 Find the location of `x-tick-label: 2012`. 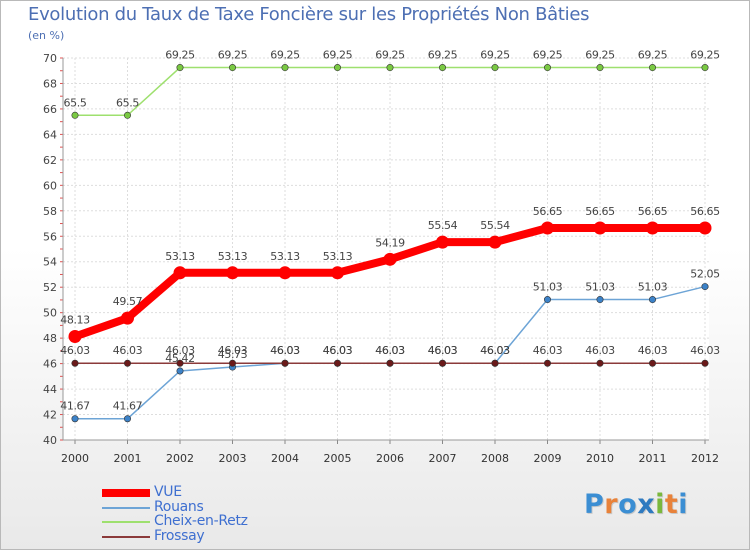

x-tick-label: 2012 is located at coordinates (705, 458).